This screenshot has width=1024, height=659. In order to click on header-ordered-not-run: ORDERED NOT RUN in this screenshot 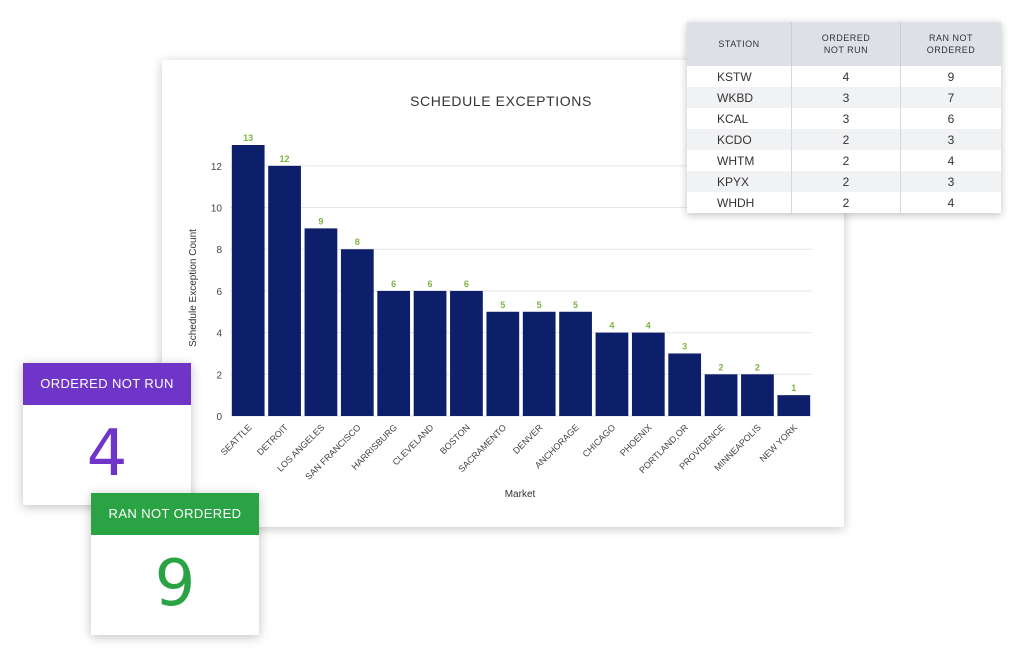, I will do `click(846, 44)`.